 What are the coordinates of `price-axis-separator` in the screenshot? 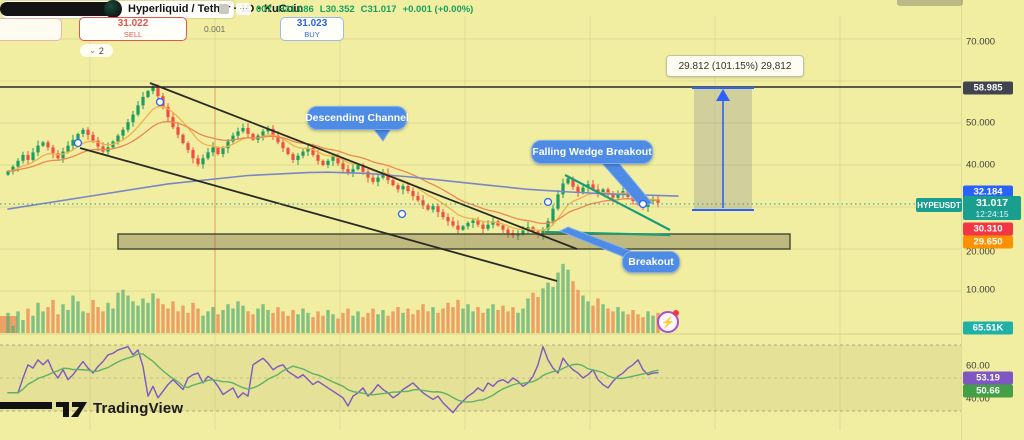 It's located at (961, 220).